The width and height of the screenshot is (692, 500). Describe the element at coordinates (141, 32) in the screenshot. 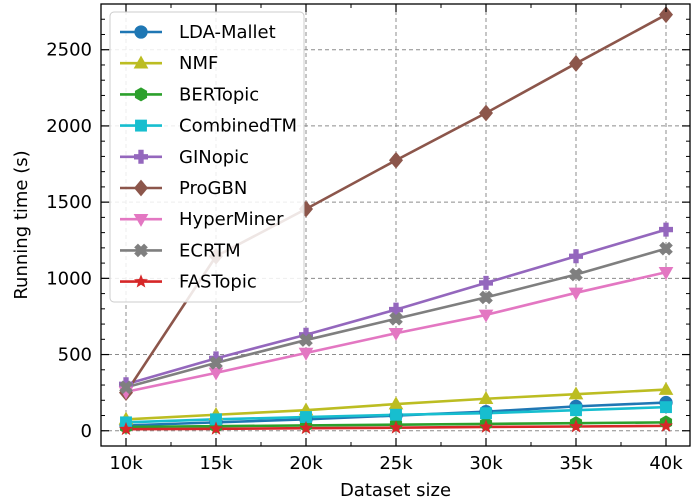

I see `legend-marker-lda-mallet` at that location.